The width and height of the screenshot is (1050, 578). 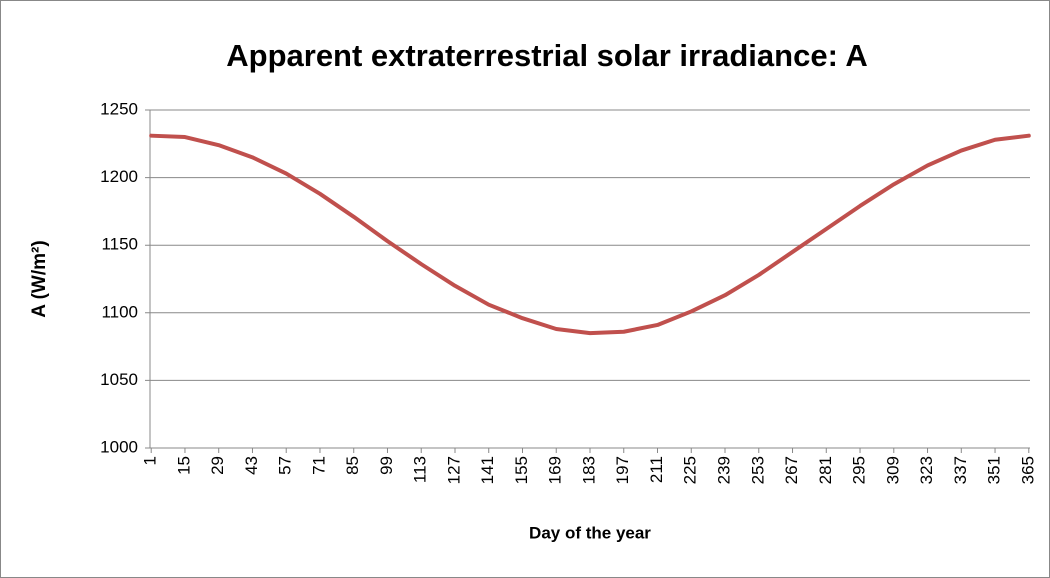 I want to click on x-axis-label: Day of the year, so click(x=590, y=532).